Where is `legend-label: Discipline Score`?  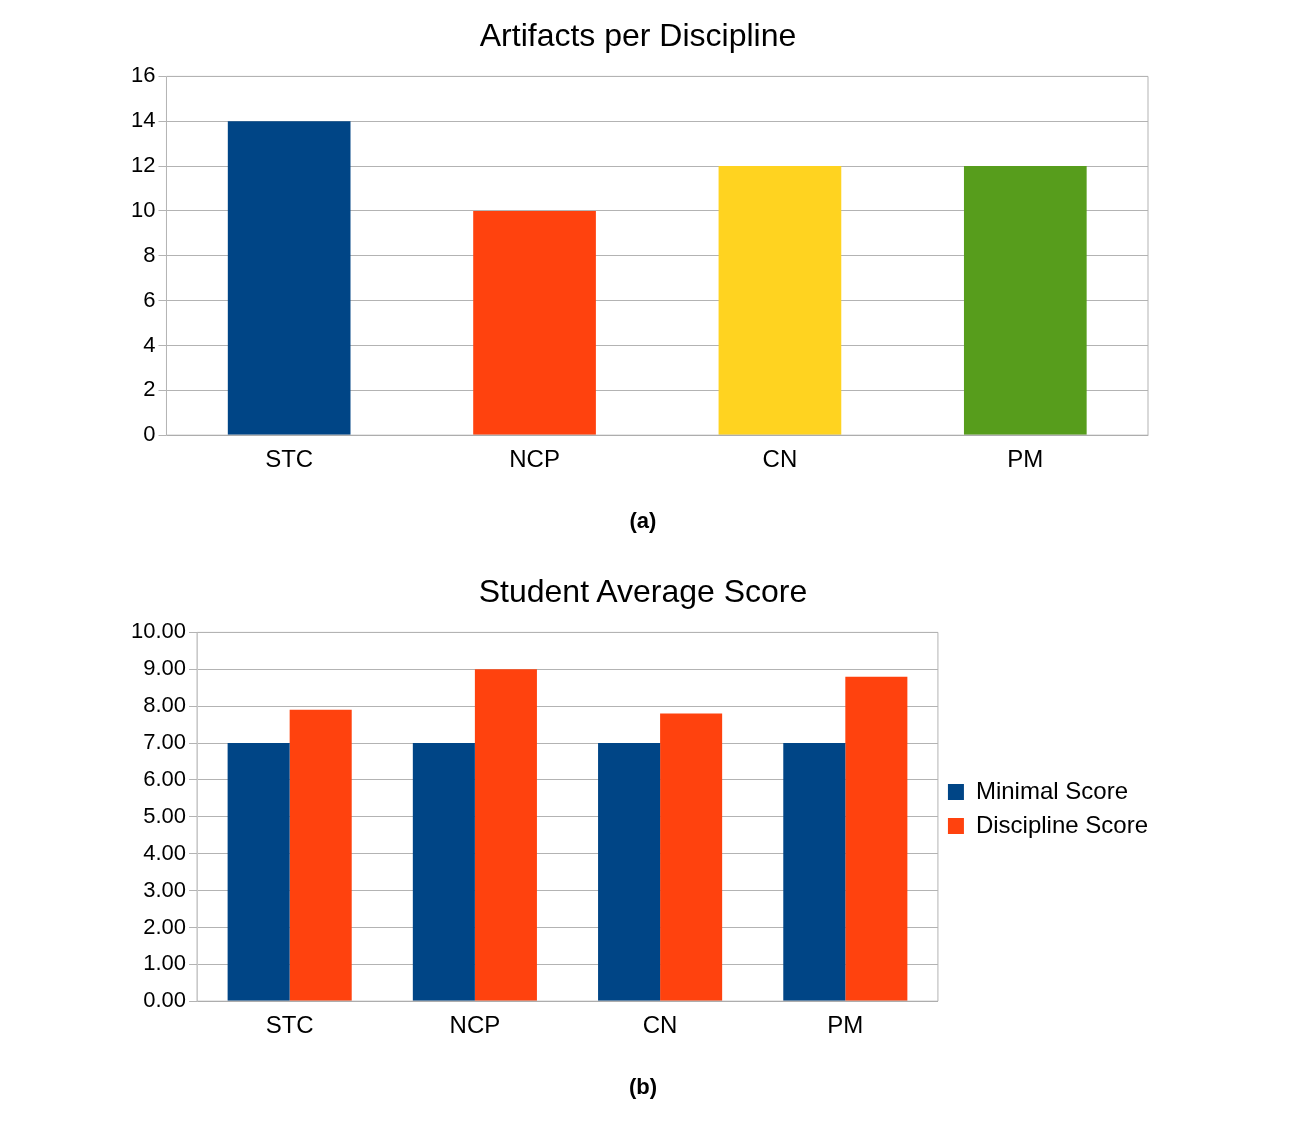 legend-label: Discipline Score is located at coordinates (1062, 824).